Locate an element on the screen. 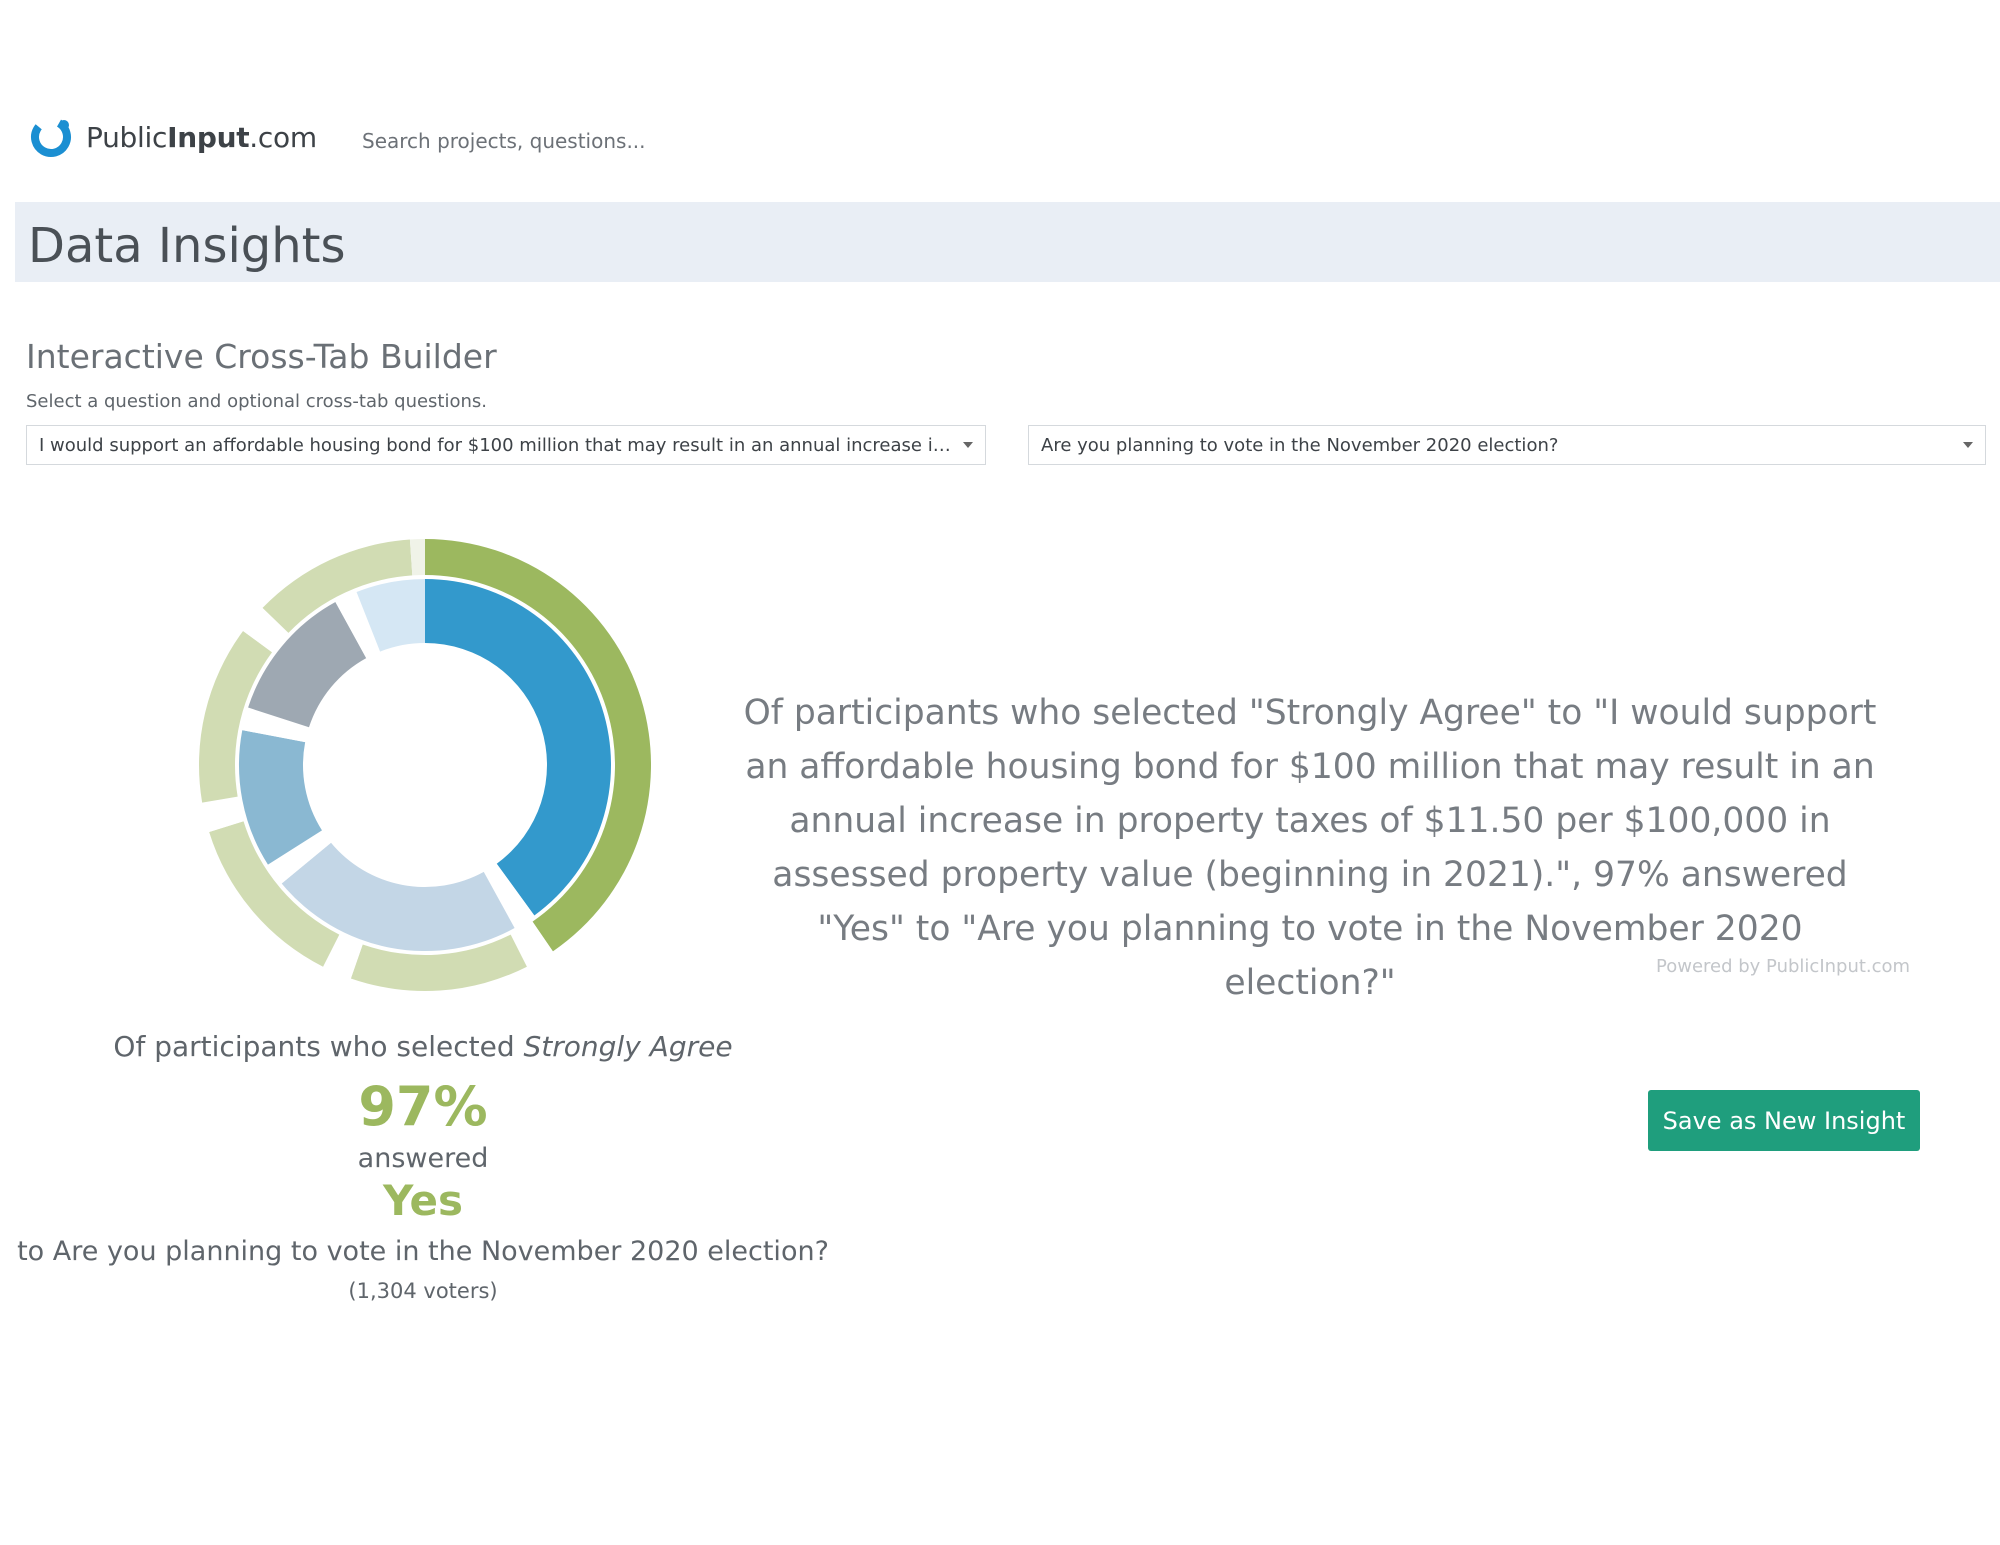 The width and height of the screenshot is (2000, 1545). section-title: Interactive Cross-Tab Builder is located at coordinates (261, 356).